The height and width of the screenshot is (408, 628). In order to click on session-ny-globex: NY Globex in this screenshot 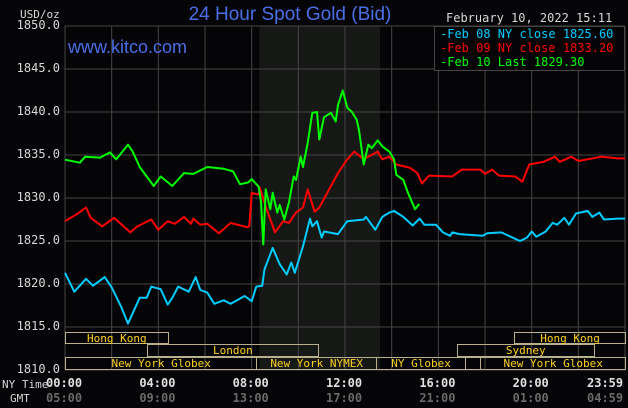, I will do `click(421, 363)`.